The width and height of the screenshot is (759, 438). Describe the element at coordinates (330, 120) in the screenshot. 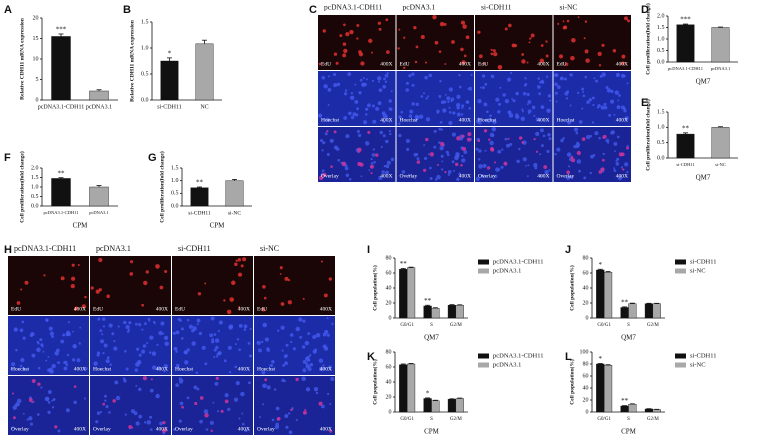

I see `row-label: Hoechst` at that location.